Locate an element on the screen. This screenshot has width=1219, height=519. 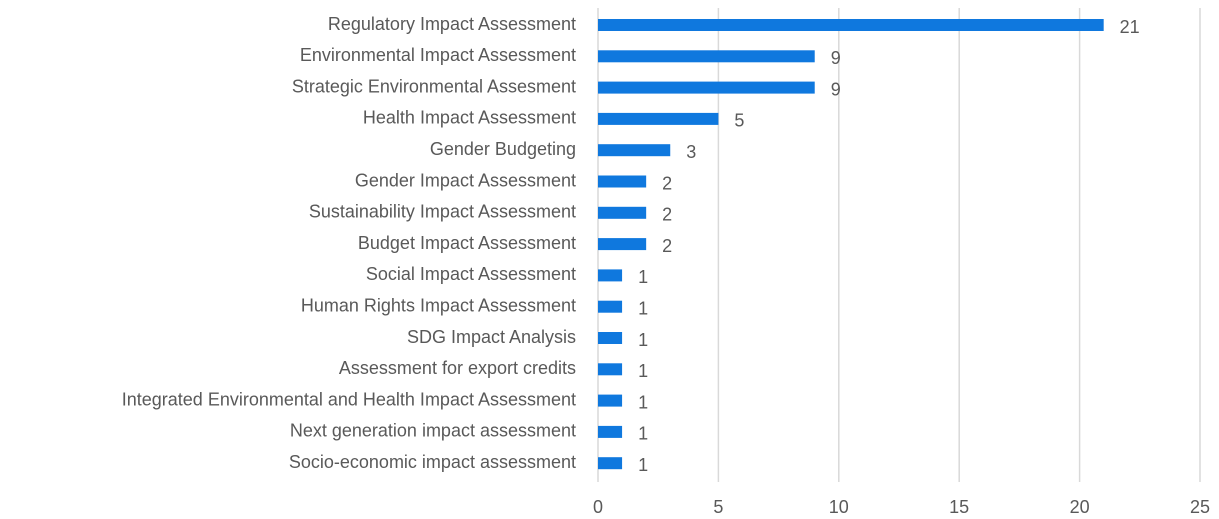
data-label: 5 is located at coordinates (739, 121).